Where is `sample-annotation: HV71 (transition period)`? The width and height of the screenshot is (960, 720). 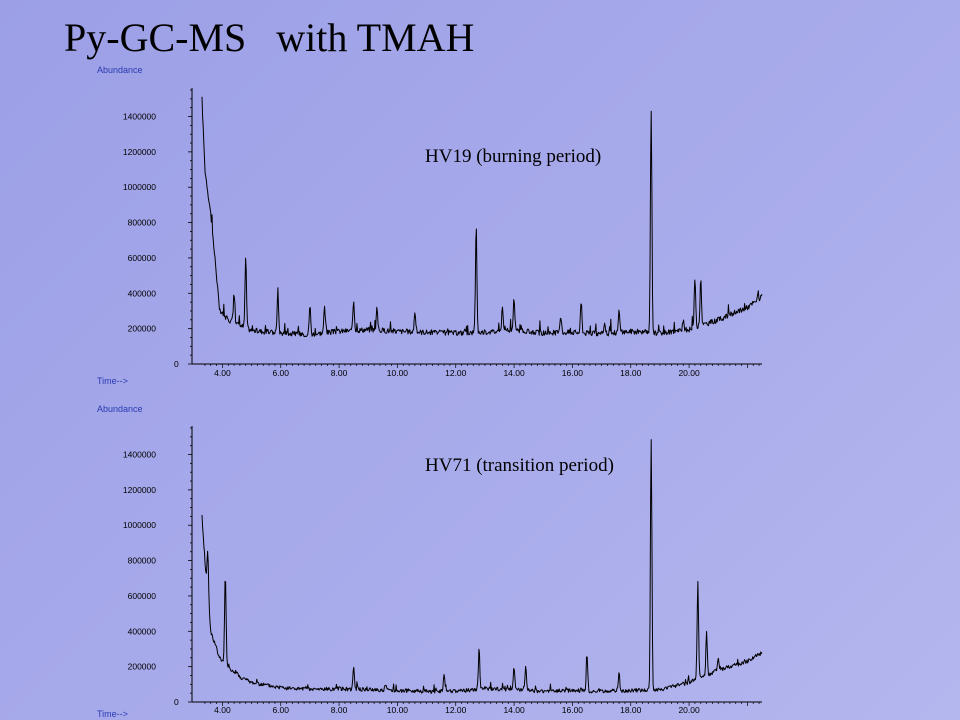 sample-annotation: HV71 (transition period) is located at coordinates (519, 465).